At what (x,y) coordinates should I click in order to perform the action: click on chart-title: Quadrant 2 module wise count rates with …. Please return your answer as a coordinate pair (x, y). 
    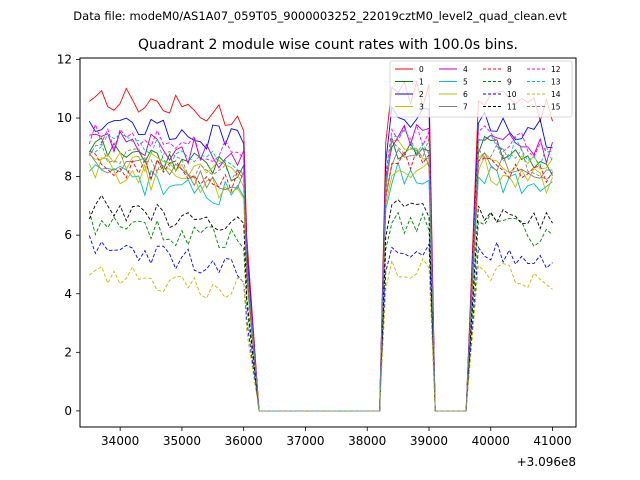
    Looking at the image, I should click on (328, 45).